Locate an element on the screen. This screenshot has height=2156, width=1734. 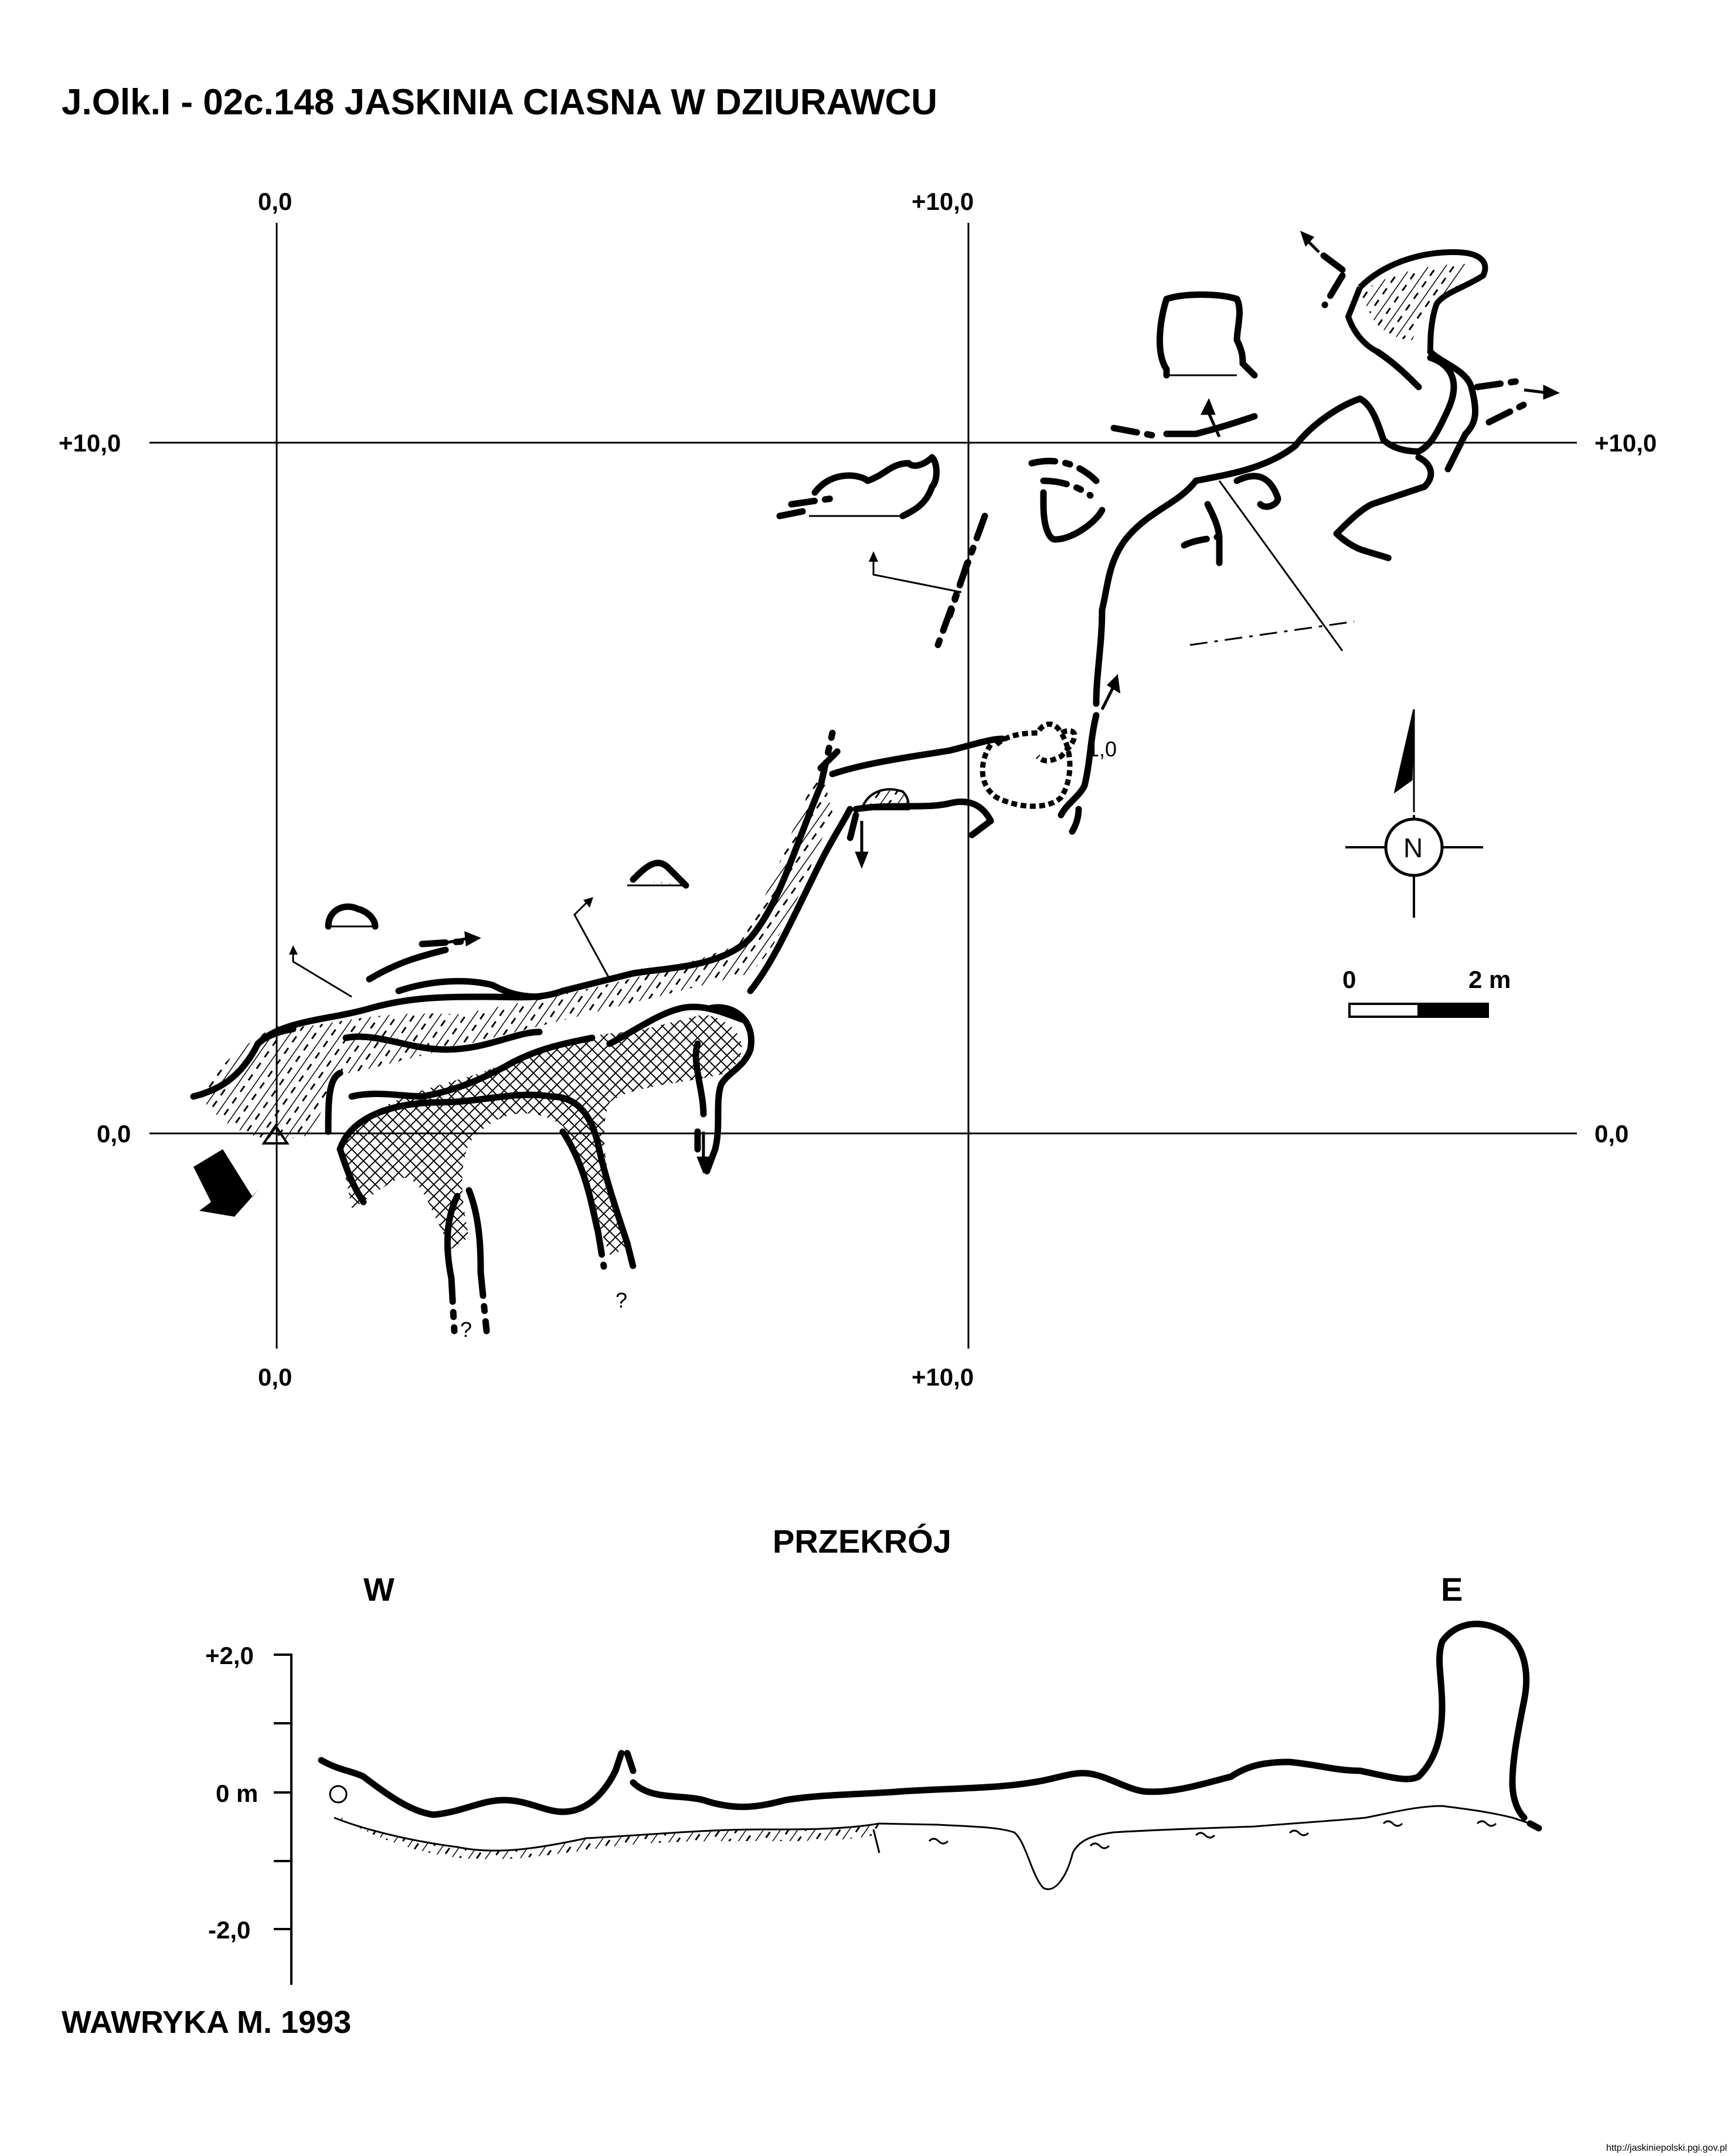
author-credit: WAWRYKA M. 1993 is located at coordinates (206, 2022).